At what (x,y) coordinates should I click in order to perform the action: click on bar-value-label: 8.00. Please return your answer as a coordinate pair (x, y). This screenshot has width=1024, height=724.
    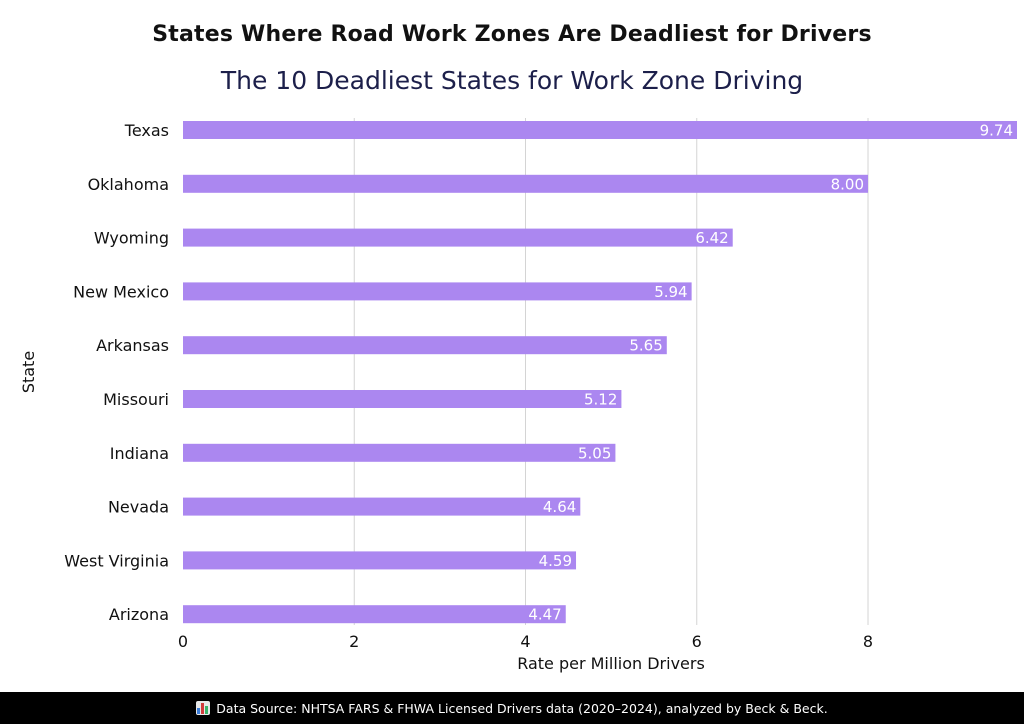
    Looking at the image, I should click on (847, 184).